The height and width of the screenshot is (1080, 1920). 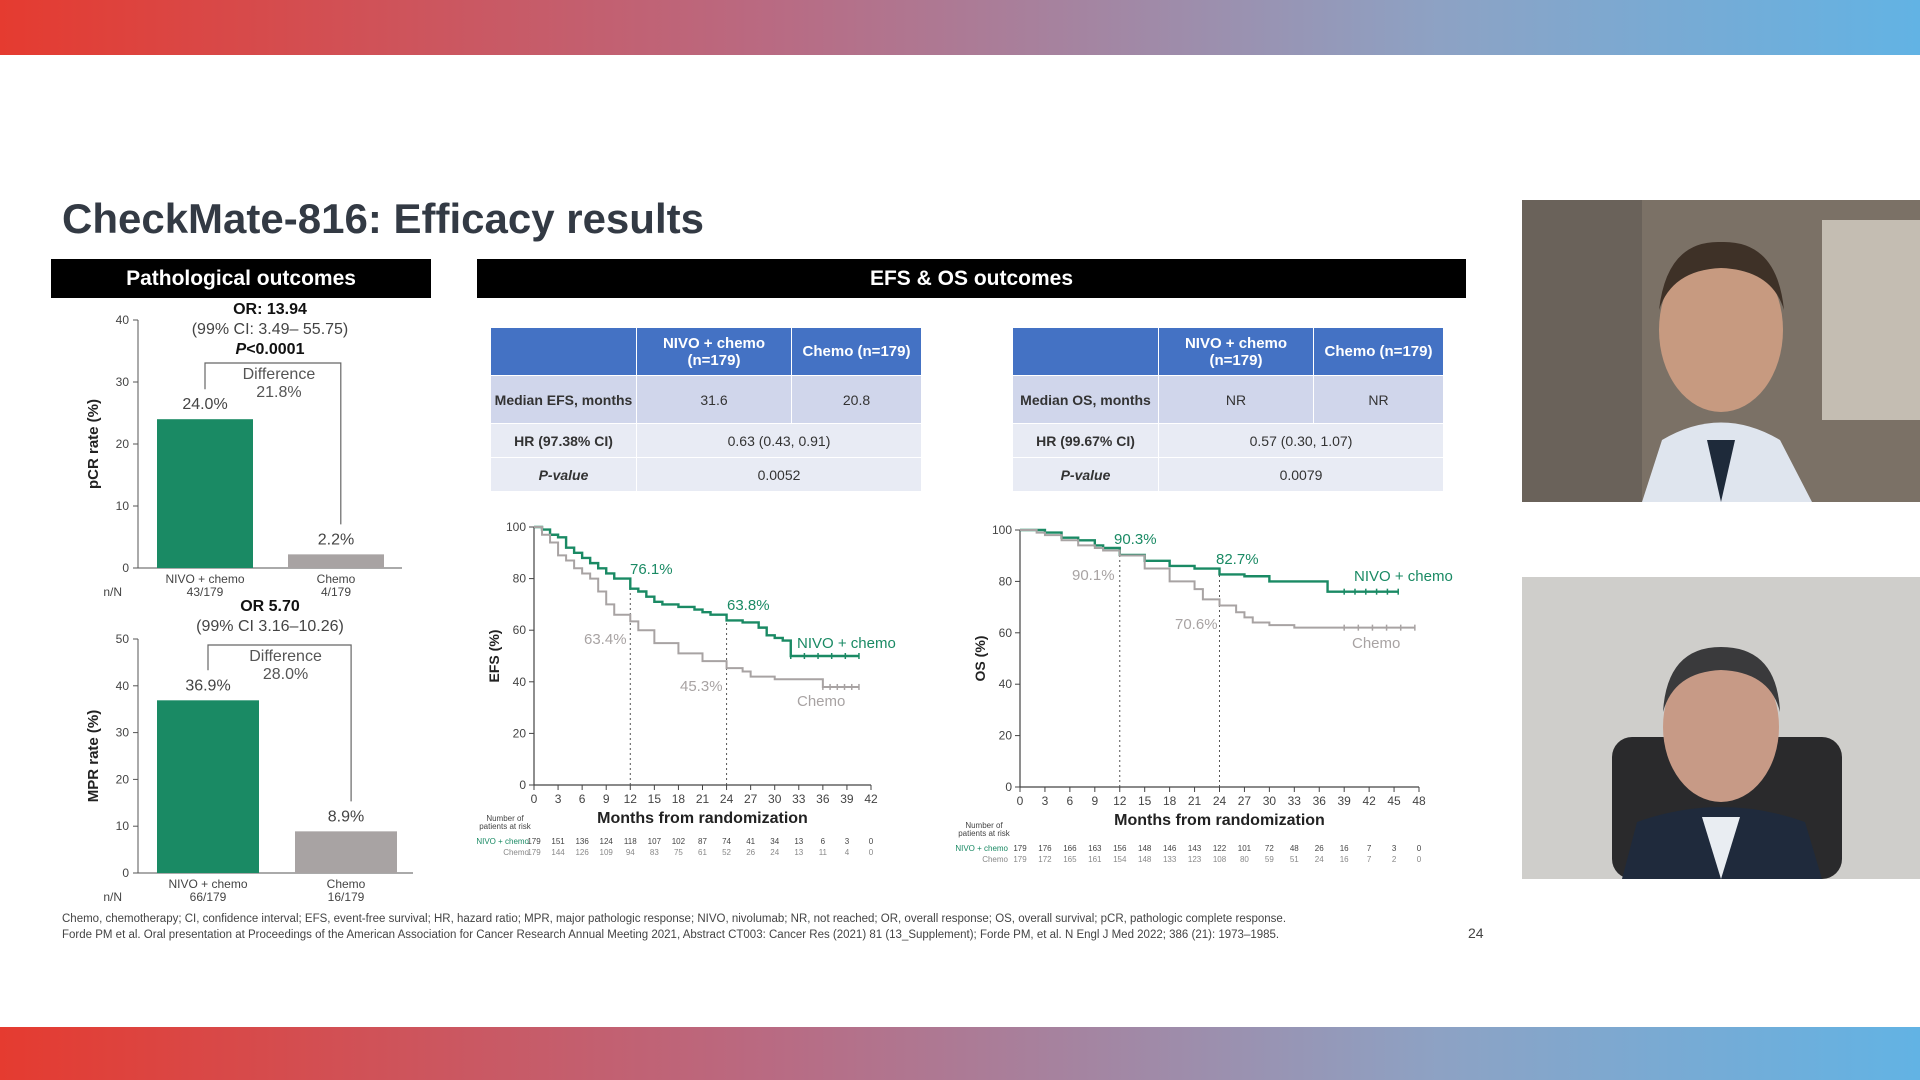 I want to click on os-chart-risk-chemo-value: 154, so click(x=1120, y=859).